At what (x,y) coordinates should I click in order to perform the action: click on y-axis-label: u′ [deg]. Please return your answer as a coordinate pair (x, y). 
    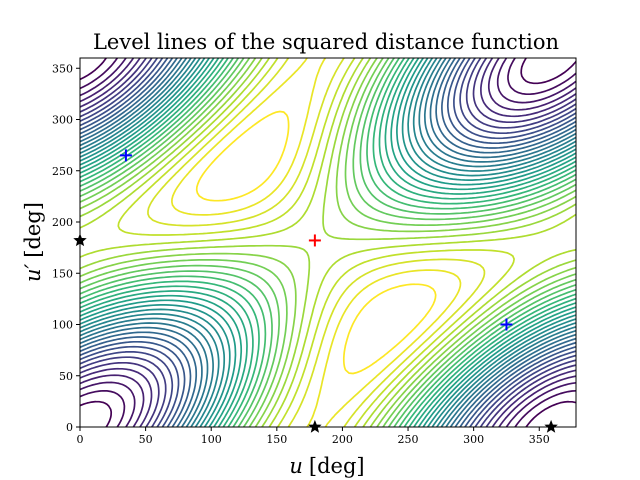
    Looking at the image, I should click on (33, 242).